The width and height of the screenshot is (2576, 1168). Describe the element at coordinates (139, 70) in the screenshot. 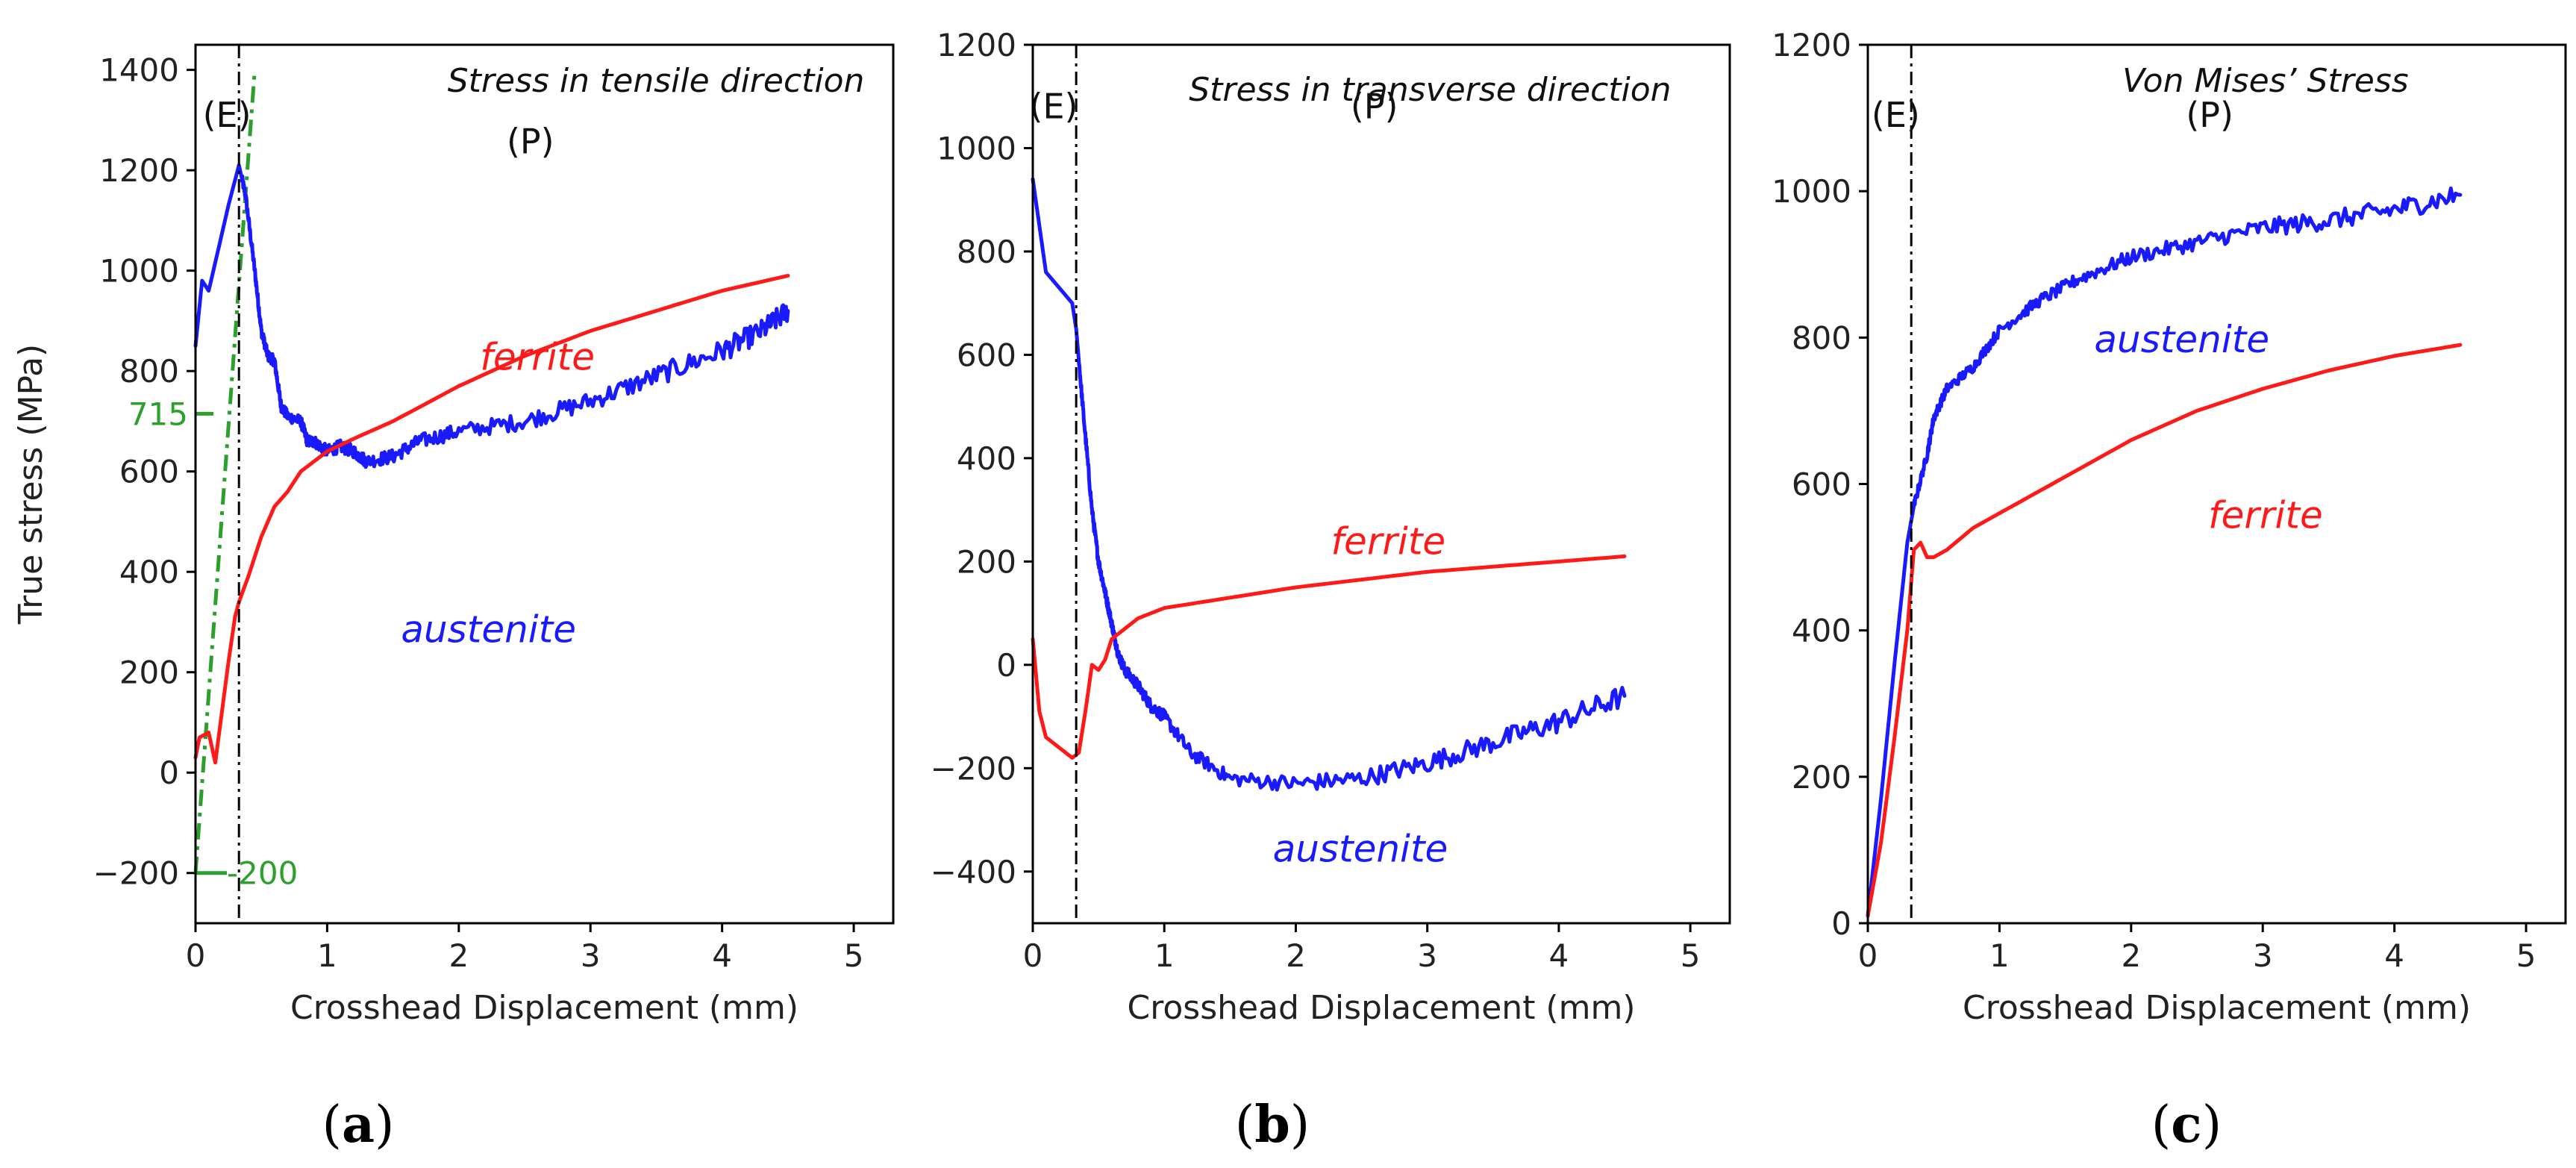

I see `y-tick-label: 1400` at that location.